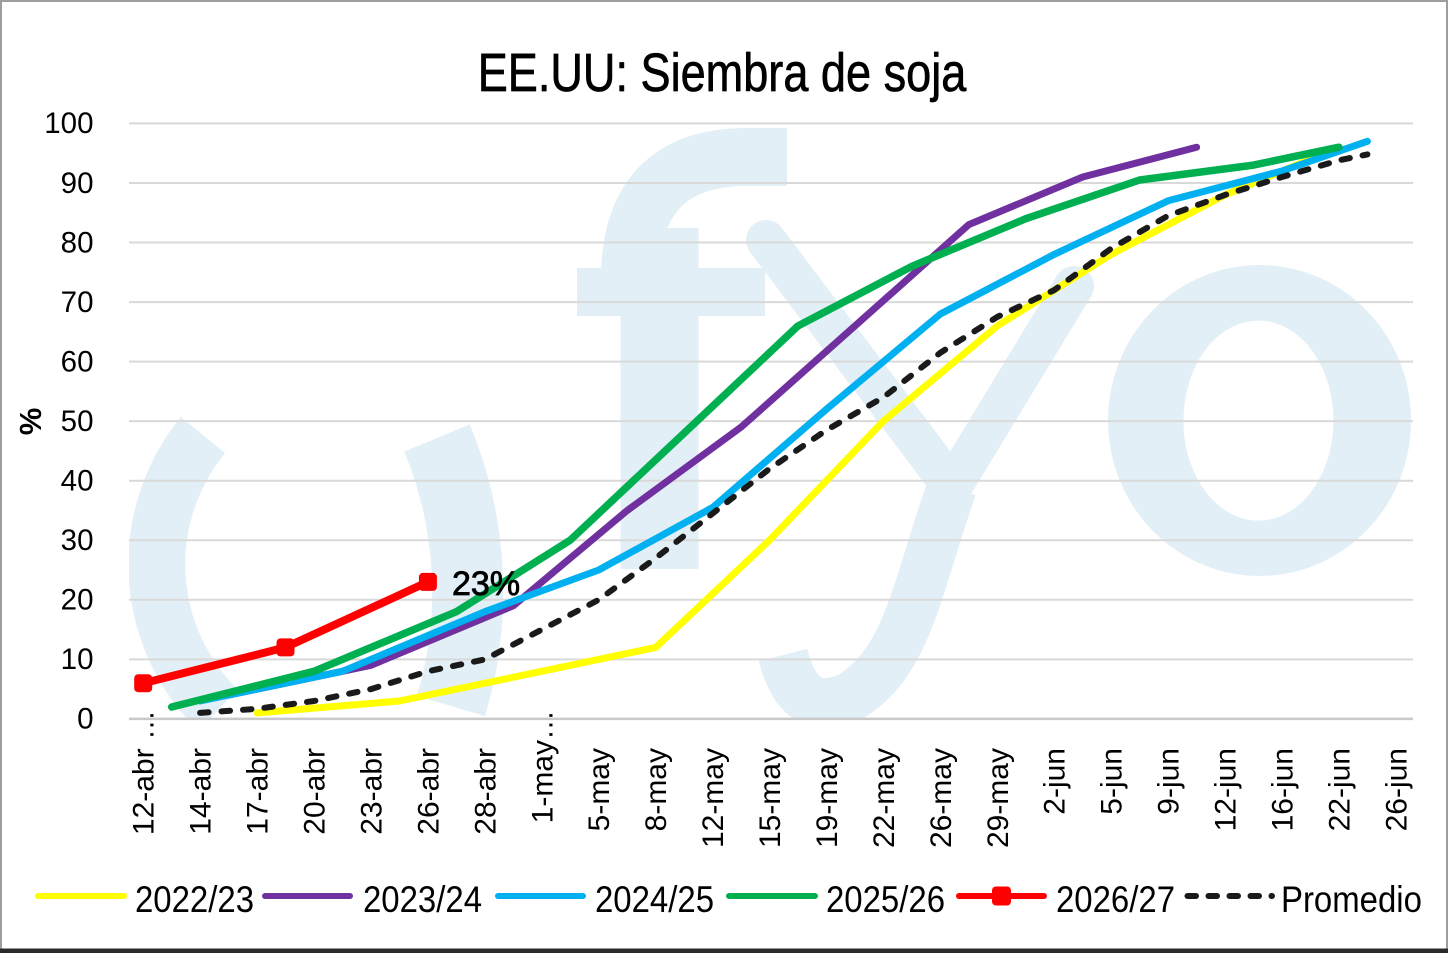  I want to click on svg-text: 2025/26, so click(885, 899).